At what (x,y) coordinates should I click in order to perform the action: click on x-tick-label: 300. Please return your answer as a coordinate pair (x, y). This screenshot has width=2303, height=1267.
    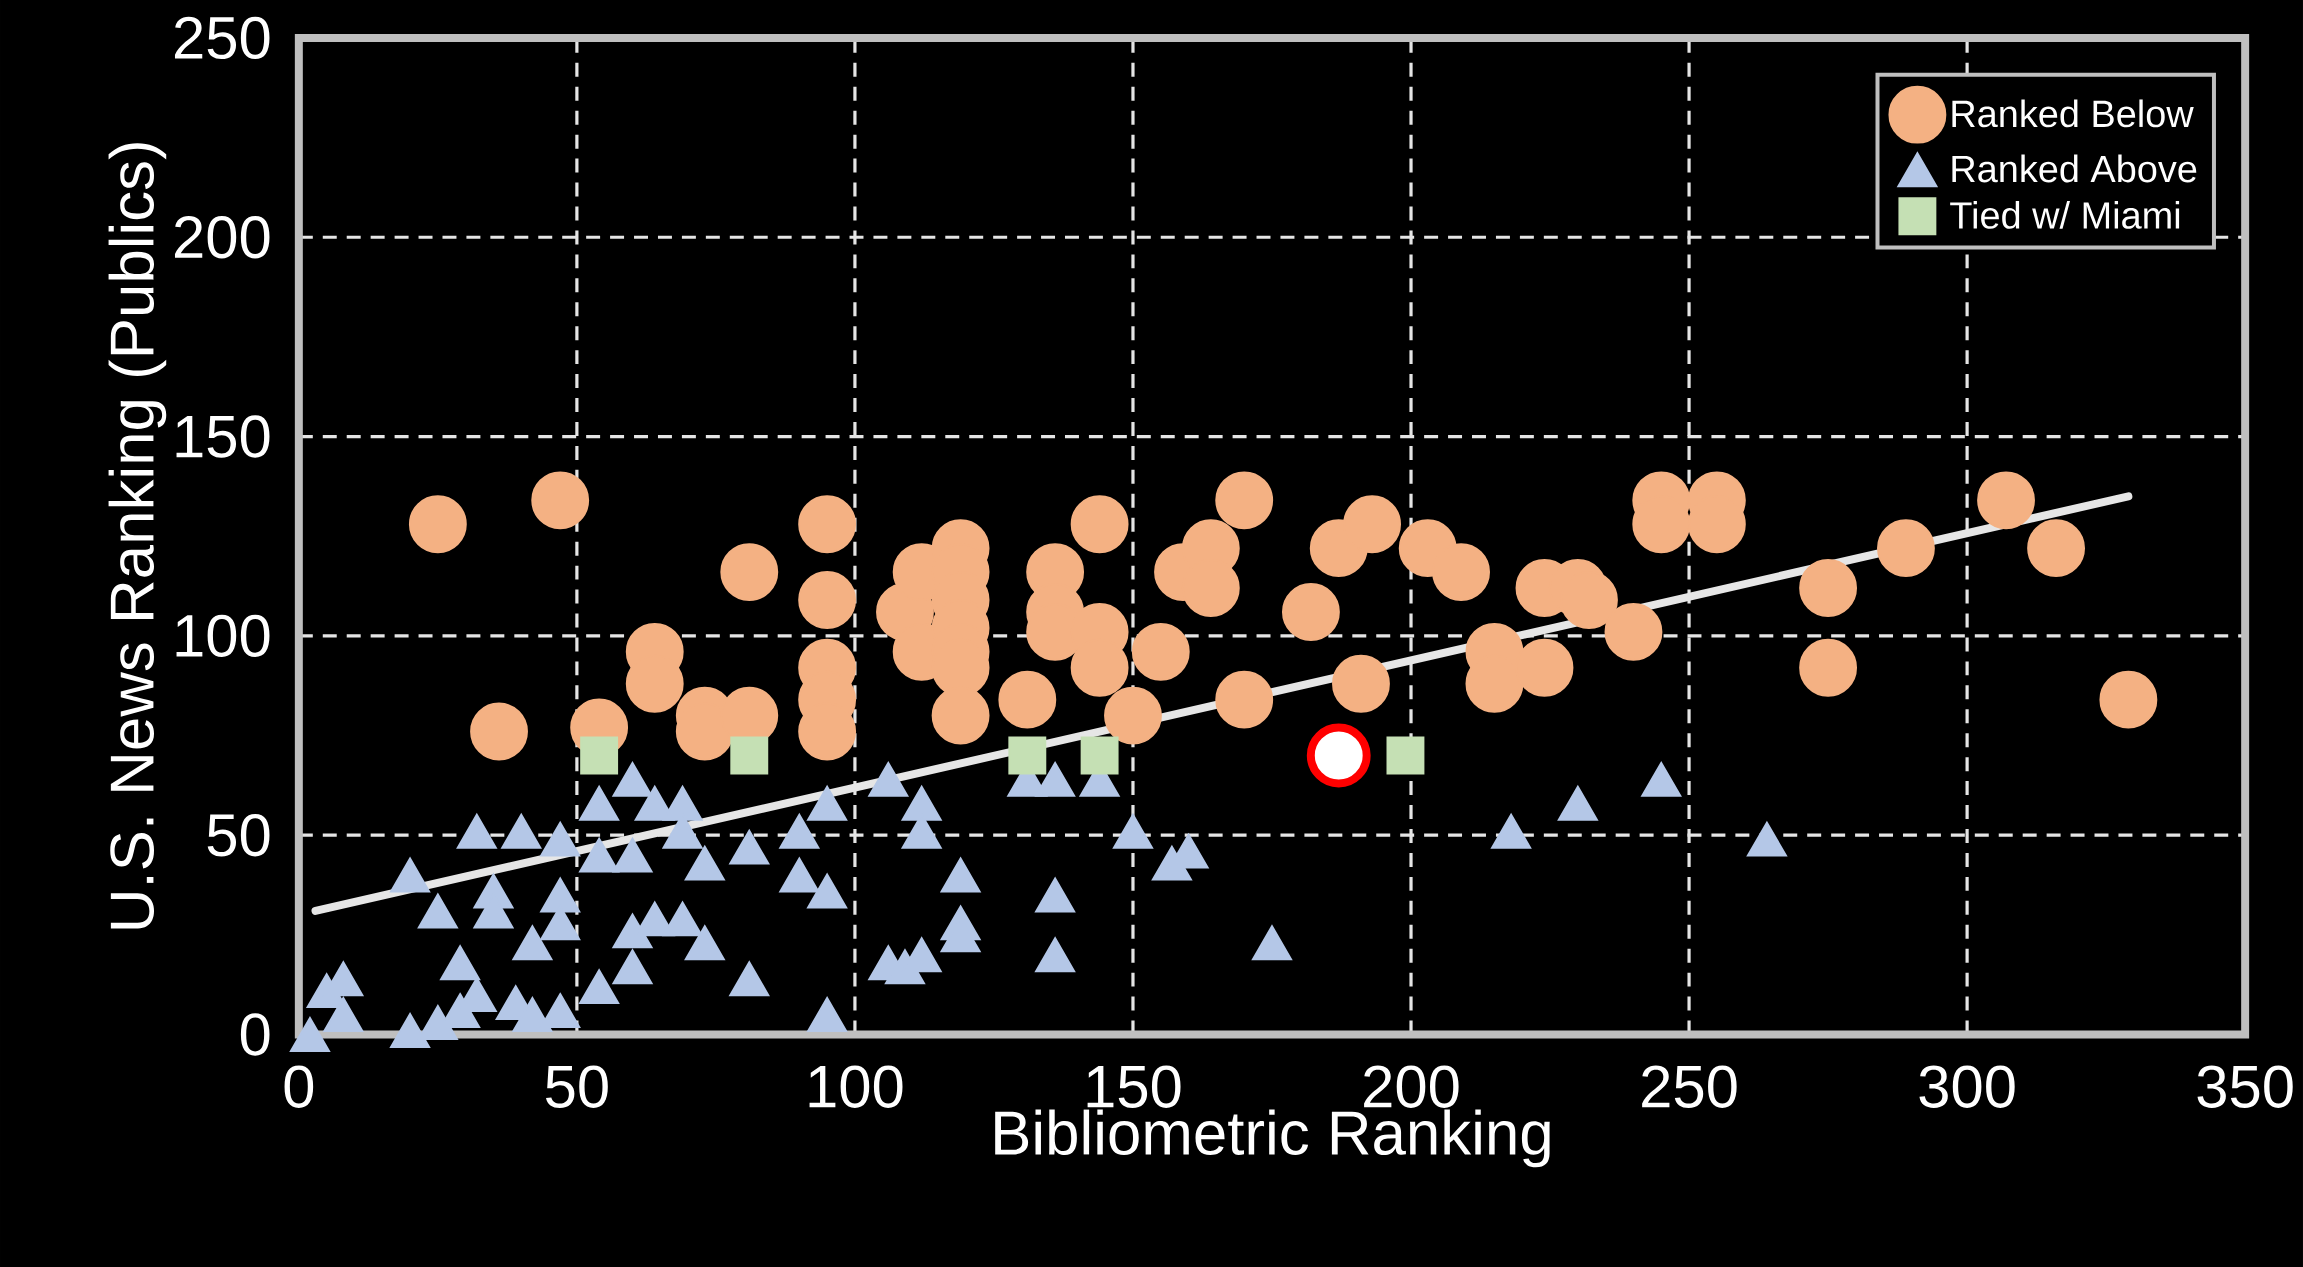
    Looking at the image, I should click on (1967, 1086).